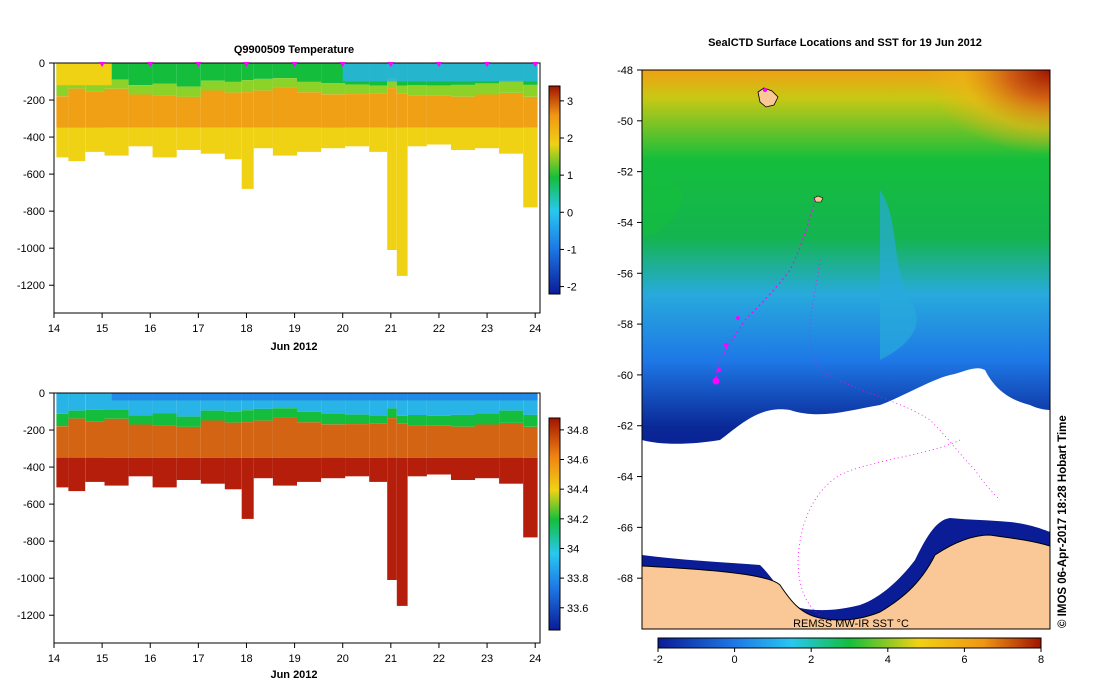 This screenshot has height=700, width=1099. I want to click on salinity-section, so click(297, 499).